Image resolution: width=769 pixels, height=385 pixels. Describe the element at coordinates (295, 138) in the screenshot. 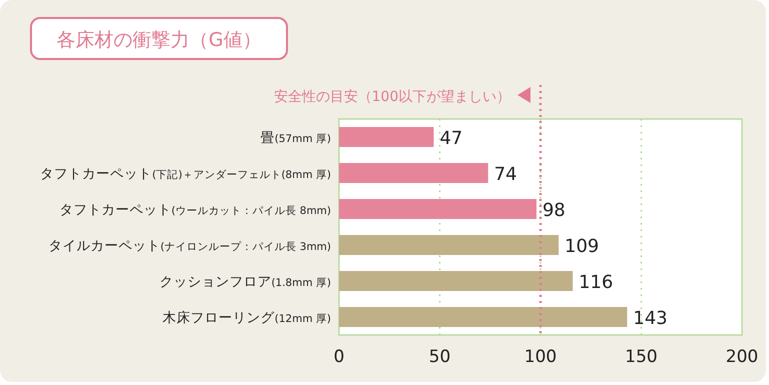

I see `y-tick-label: 畳(57mm 厚)` at that location.